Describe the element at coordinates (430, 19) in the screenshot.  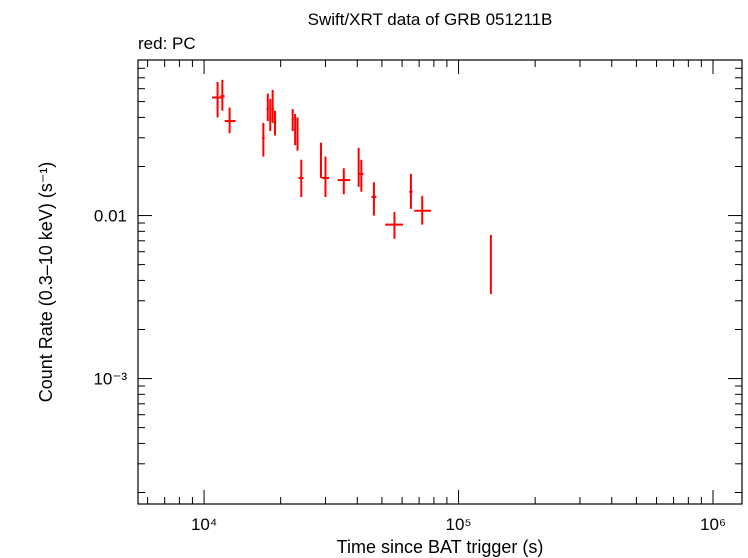
I see `chart-title: Swift/XRT data of GRB 051211B` at that location.